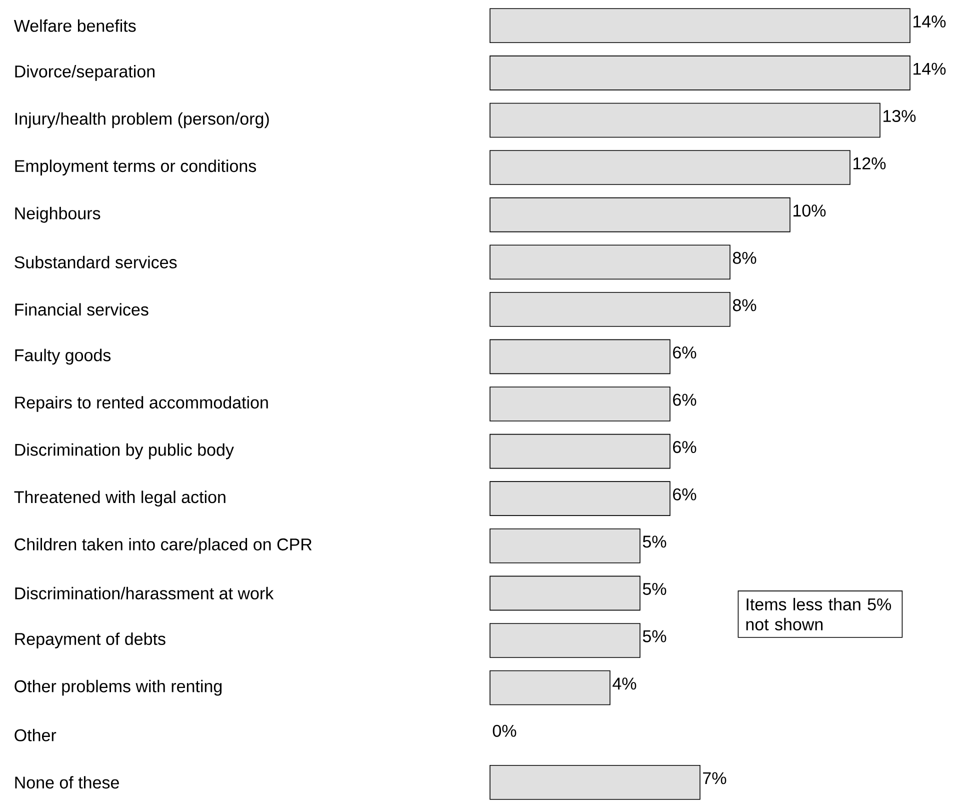  I want to click on y-tick-label: Threatened with legal action, so click(120, 498).